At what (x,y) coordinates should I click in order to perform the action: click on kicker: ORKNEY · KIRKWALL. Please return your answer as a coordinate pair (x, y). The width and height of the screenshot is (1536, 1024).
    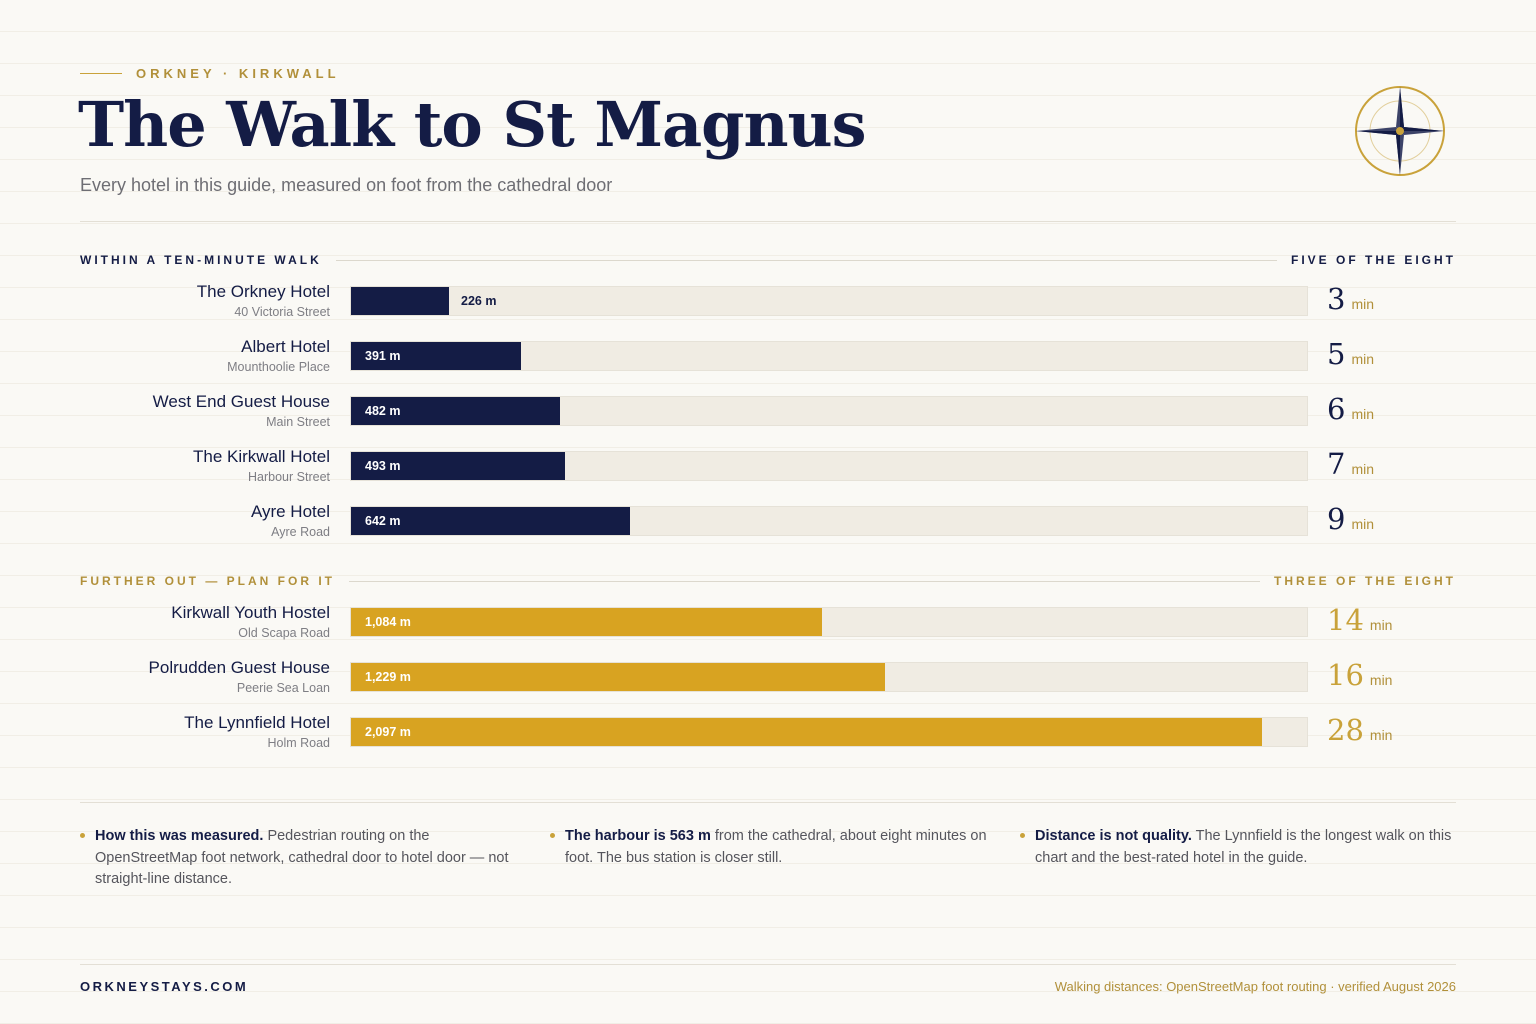
    Looking at the image, I should click on (210, 73).